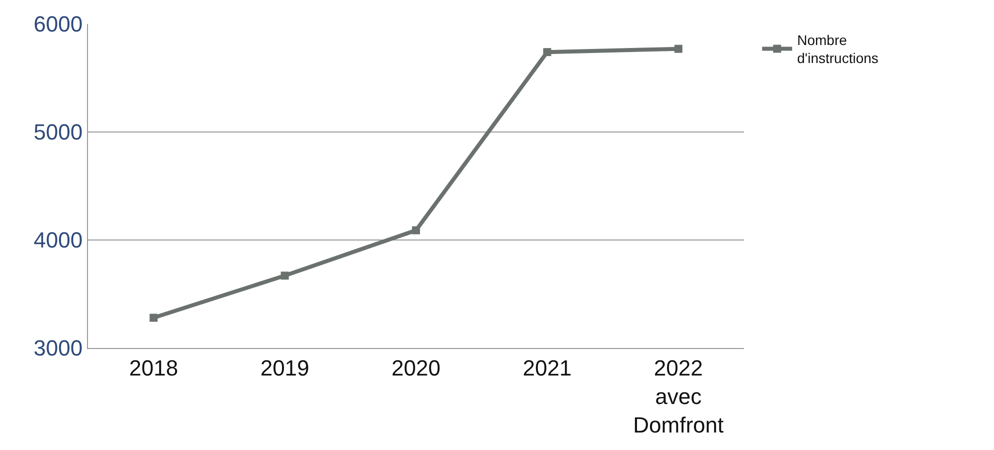 This screenshot has height=450, width=994. I want to click on x-tick-label: 2018, so click(153, 367).